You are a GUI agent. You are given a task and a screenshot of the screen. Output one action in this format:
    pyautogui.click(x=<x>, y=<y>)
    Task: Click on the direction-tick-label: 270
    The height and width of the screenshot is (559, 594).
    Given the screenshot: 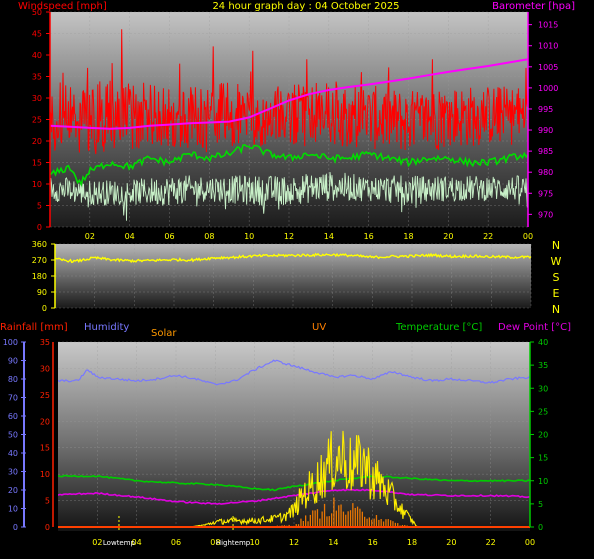 What is the action you would take?
    pyautogui.click(x=39, y=260)
    